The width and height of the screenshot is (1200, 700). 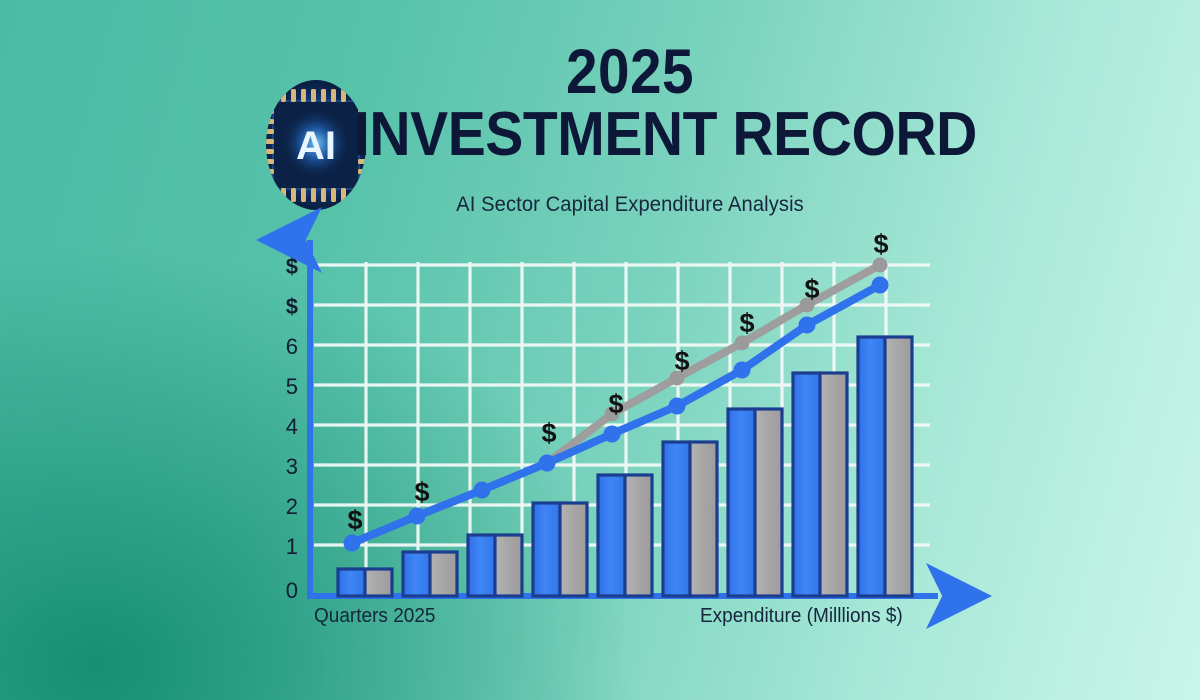 What do you see at coordinates (630, 72) in the screenshot?
I see `title-year: 2025` at bounding box center [630, 72].